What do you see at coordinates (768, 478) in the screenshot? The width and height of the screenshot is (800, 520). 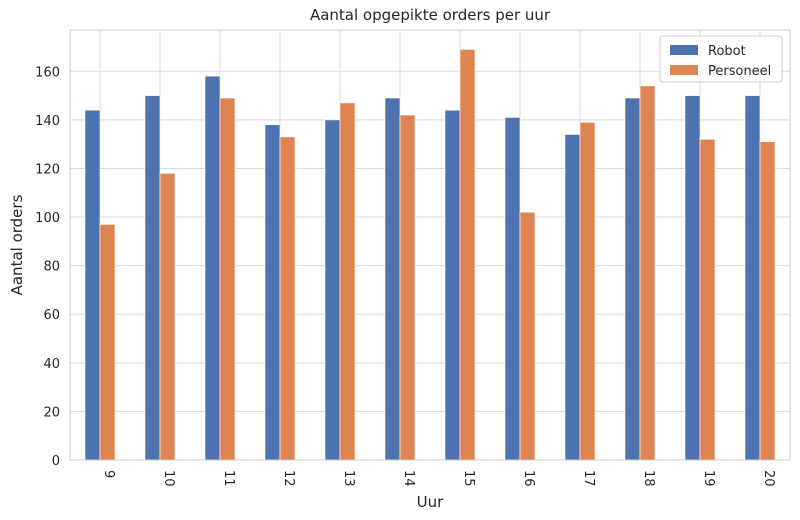 I see `x-tick-label: 20` at bounding box center [768, 478].